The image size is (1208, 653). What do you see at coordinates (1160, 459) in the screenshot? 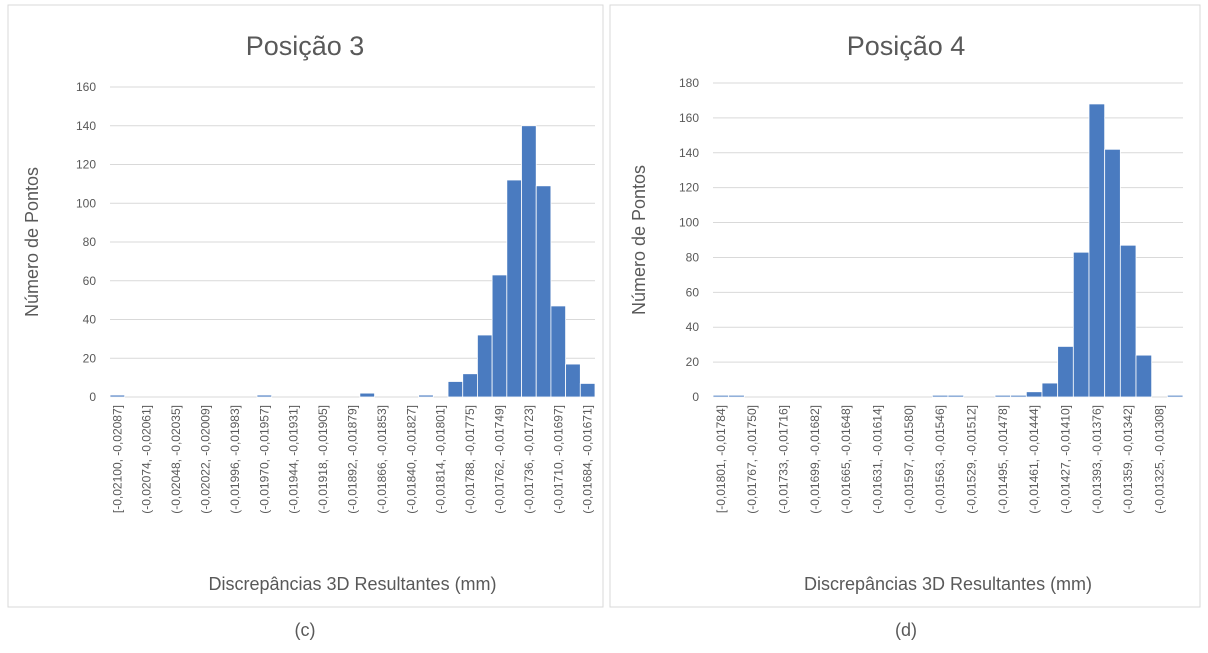
I see `x-tick-label: (-0,01325, -0,01308]` at bounding box center [1160, 459].